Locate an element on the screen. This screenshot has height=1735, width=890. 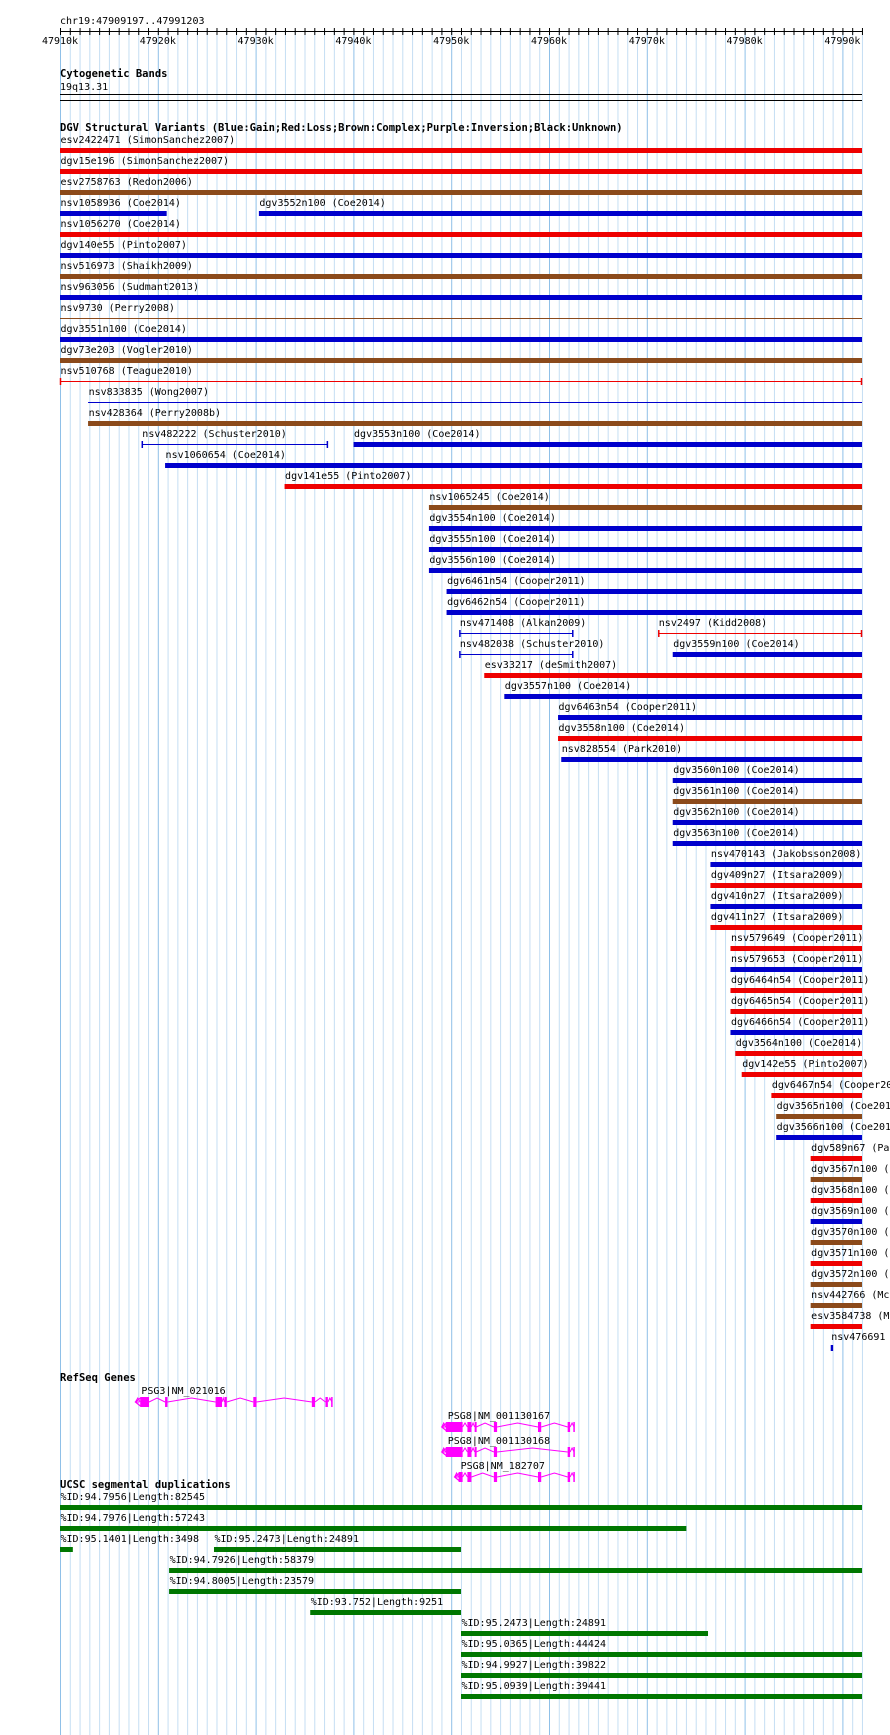
dgv-variant: nsv833835 (Wong2007) is located at coordinates (475, 395).